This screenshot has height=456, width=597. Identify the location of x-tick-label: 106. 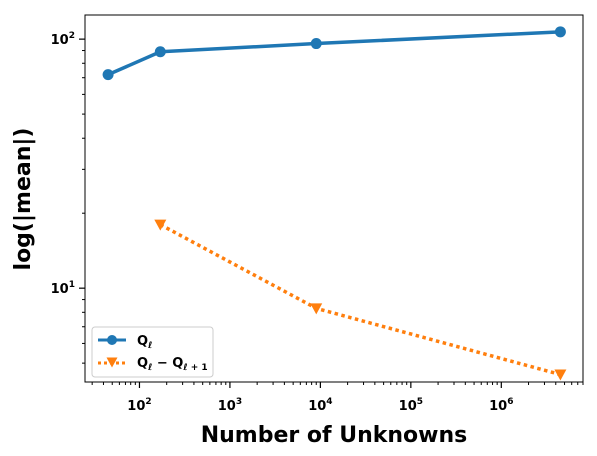
(501, 405).